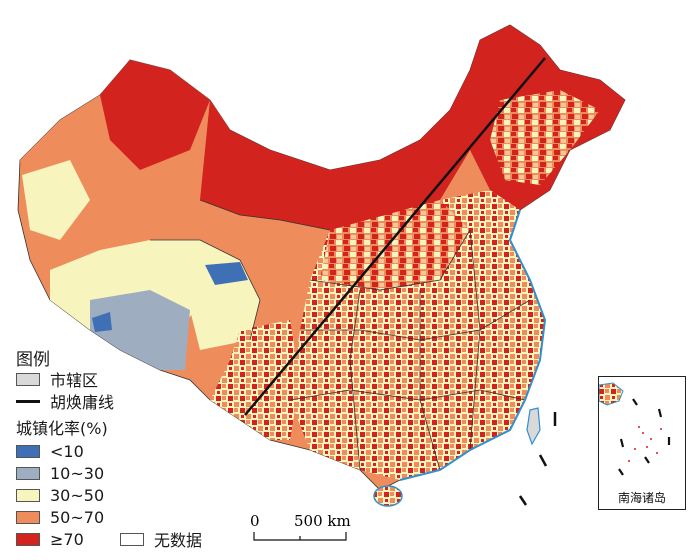 The image size is (700, 560). I want to click on region-north-red, so click(155, 115).